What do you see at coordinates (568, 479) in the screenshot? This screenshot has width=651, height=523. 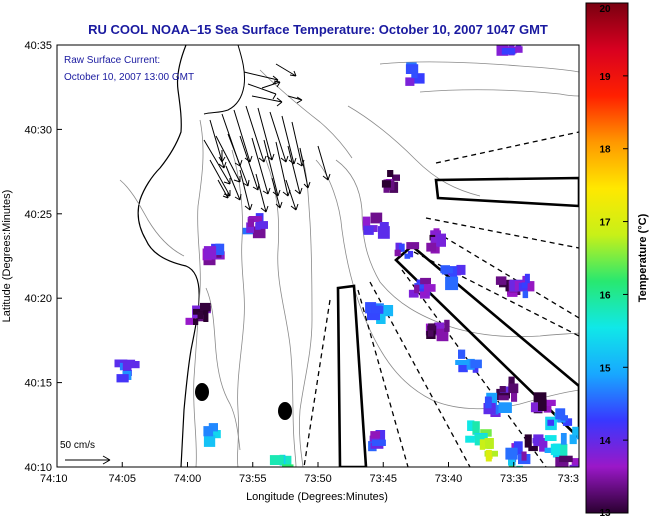 I see `x-tick-label: 73:3` at bounding box center [568, 479].